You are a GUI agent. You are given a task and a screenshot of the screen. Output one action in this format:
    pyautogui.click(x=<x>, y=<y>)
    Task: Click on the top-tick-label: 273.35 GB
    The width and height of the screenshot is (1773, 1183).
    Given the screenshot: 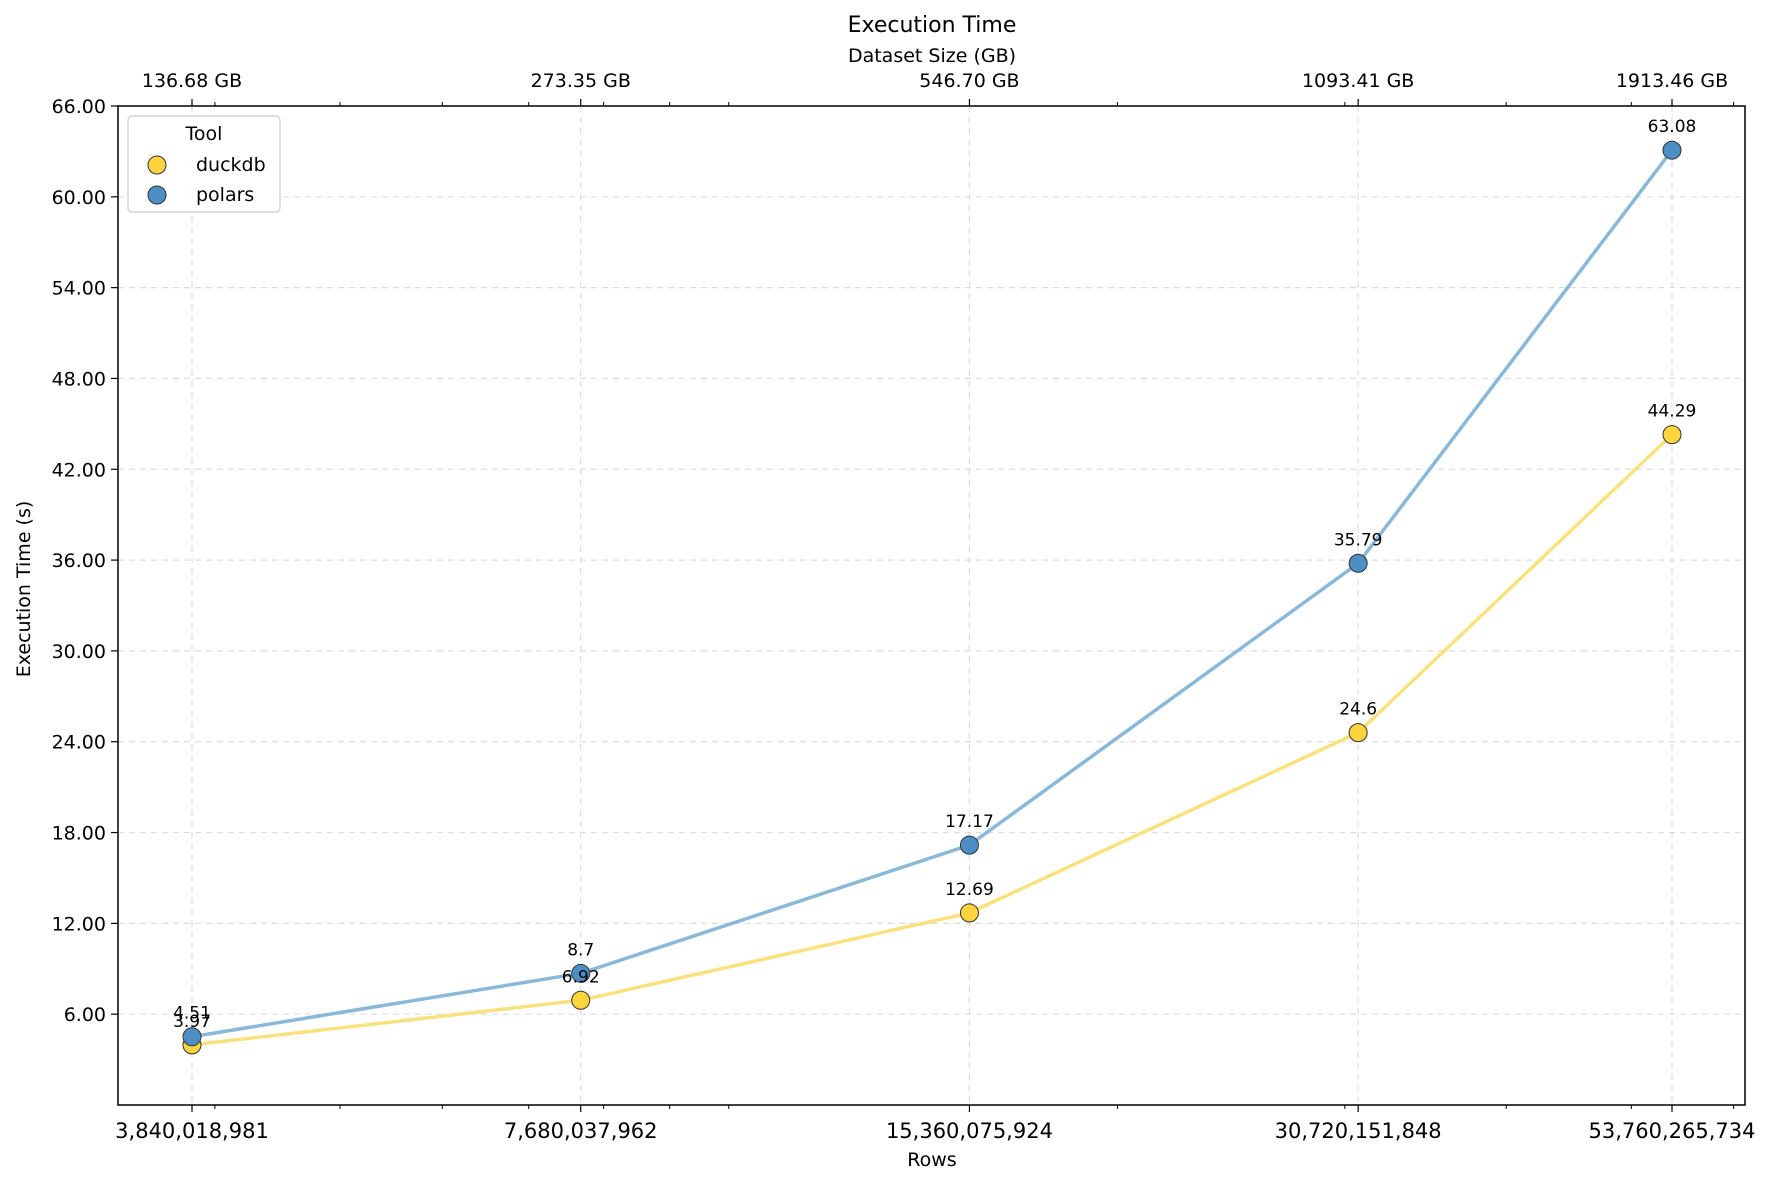 What is the action you would take?
    pyautogui.click(x=581, y=81)
    